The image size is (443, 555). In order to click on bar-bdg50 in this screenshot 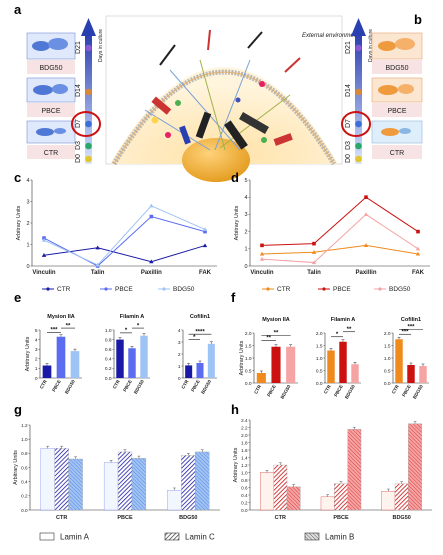, I will do `click(144, 356)`.